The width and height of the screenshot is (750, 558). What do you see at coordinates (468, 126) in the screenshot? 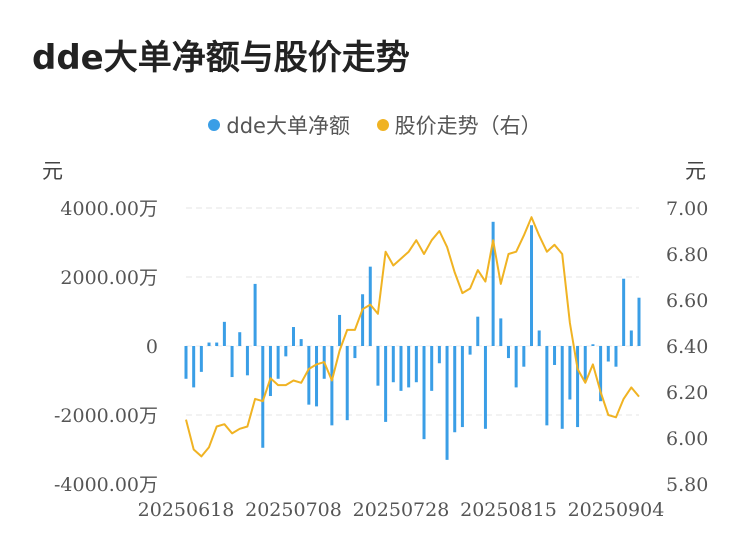
I see `legend-label-price: 股价走势（右）` at bounding box center [468, 126].